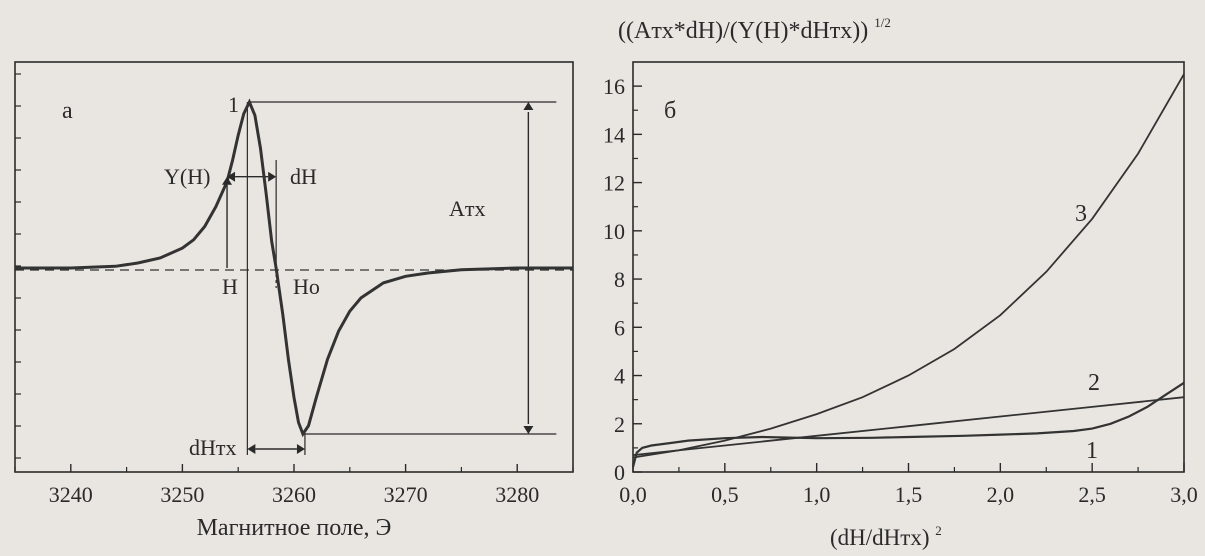 This screenshot has width=1205, height=556. I want to click on panel-a-x-tick-label: 3280, so click(517, 494).